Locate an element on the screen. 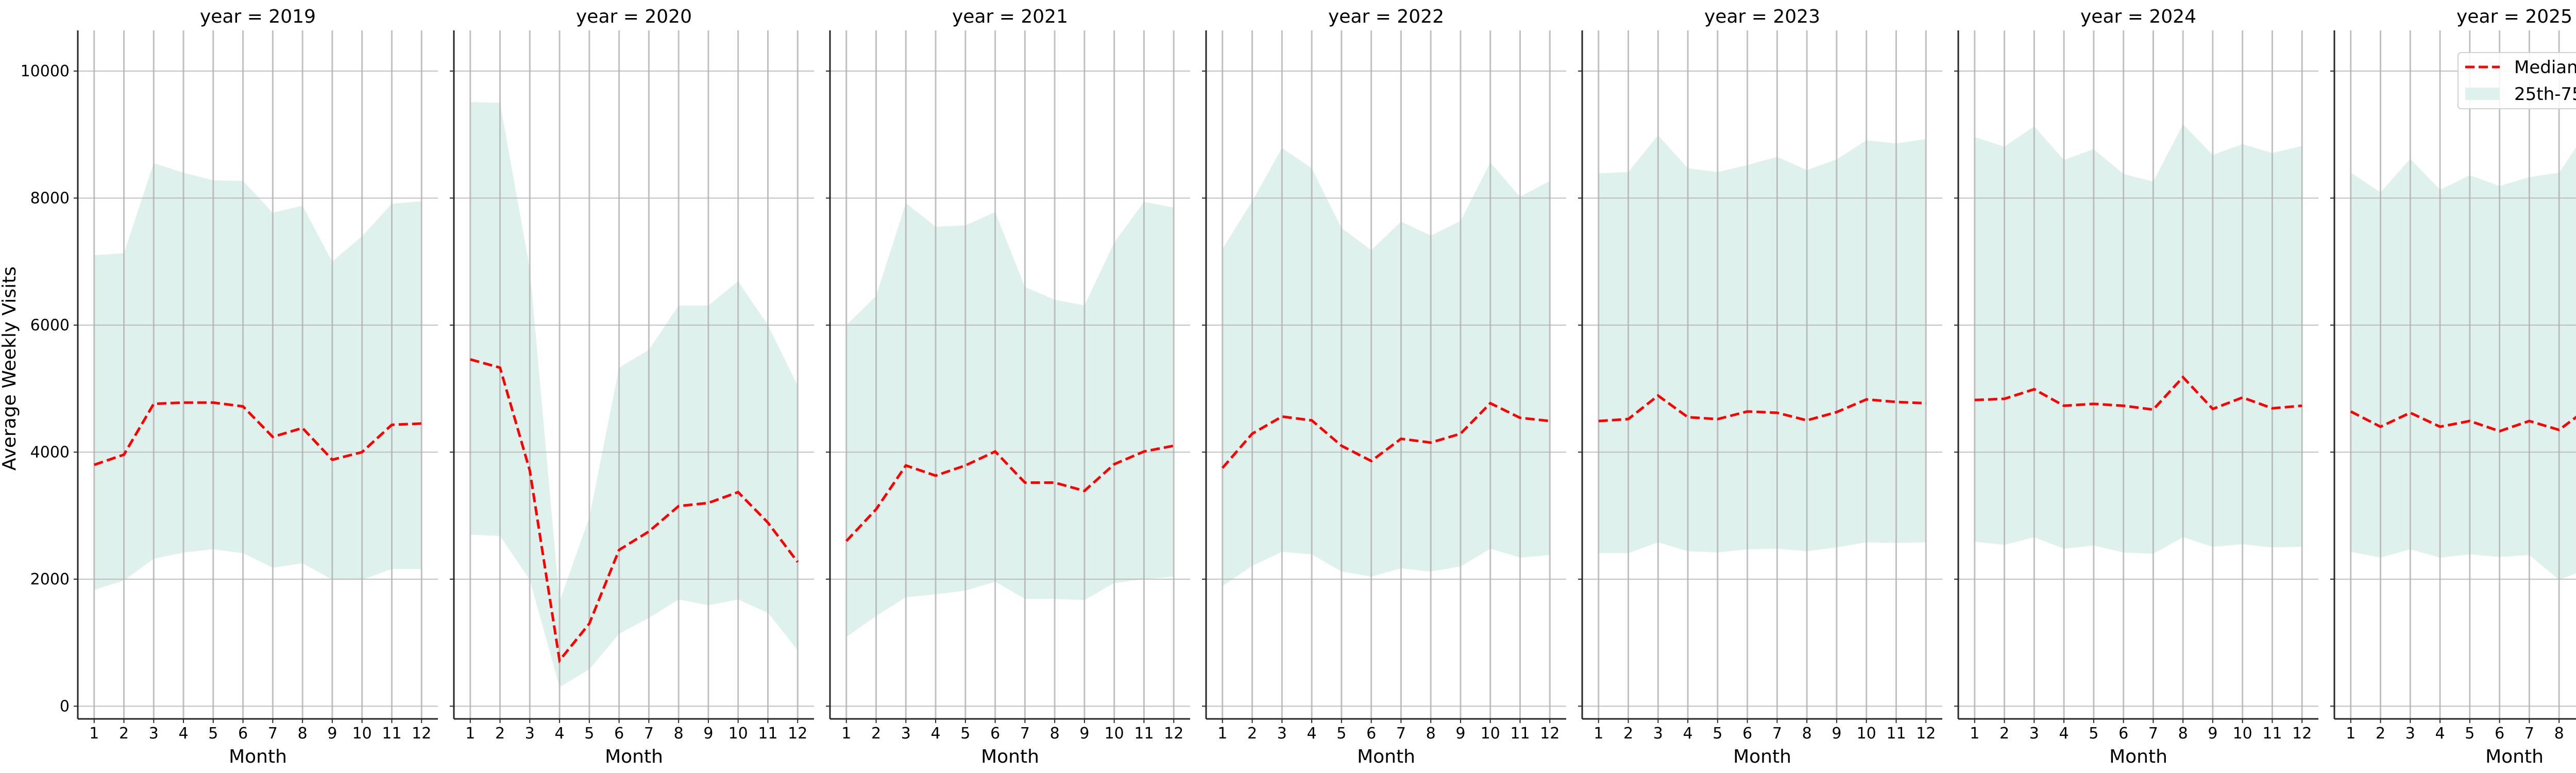 The image size is (2576, 773). y-axis-label: Average Weekly Visits is located at coordinates (10, 368).